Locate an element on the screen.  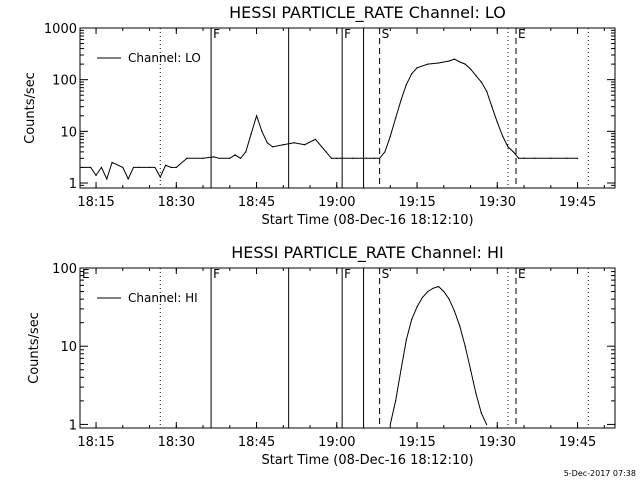
legend-label: Channel: HI is located at coordinates (163, 298).